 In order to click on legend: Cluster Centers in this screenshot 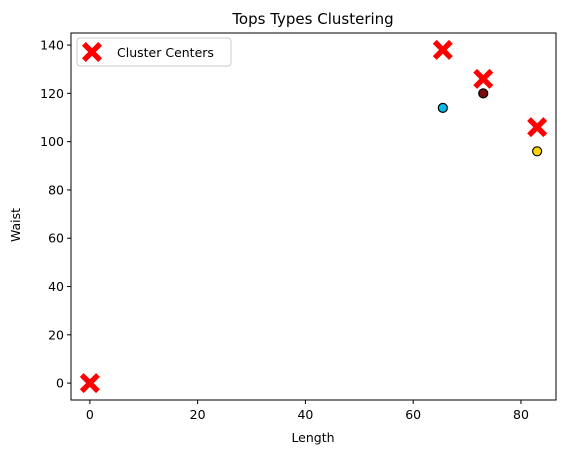, I will do `click(154, 52)`.